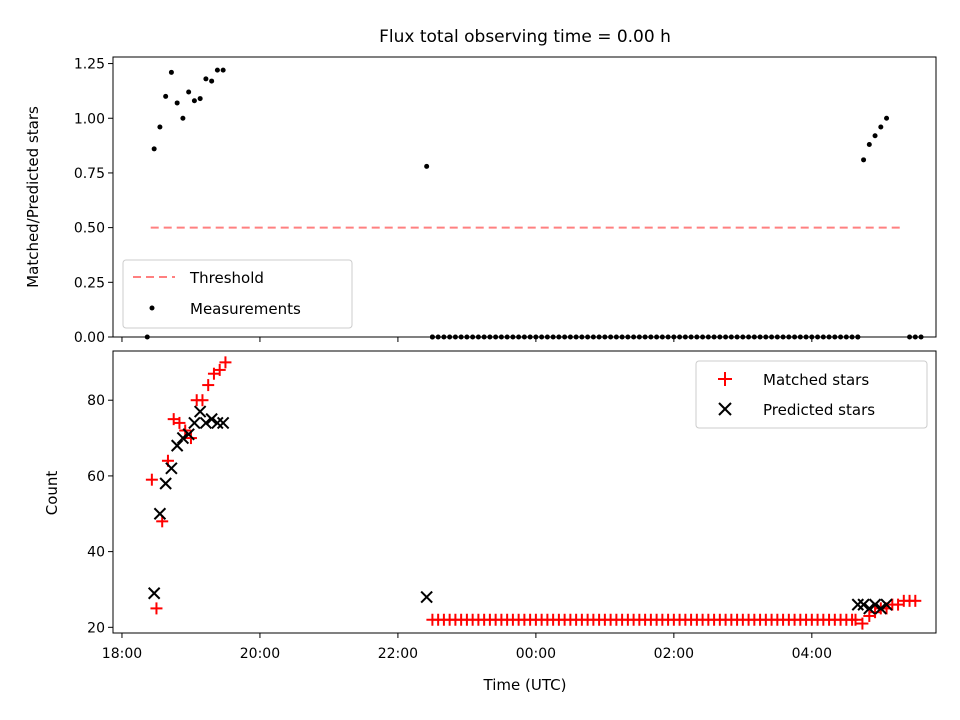 This screenshot has height=720, width=960. I want to click on matched-legend-label: Matched stars, so click(816, 380).